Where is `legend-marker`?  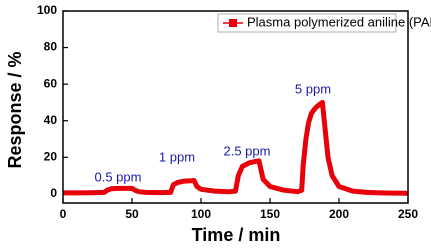
legend-marker is located at coordinates (233, 23).